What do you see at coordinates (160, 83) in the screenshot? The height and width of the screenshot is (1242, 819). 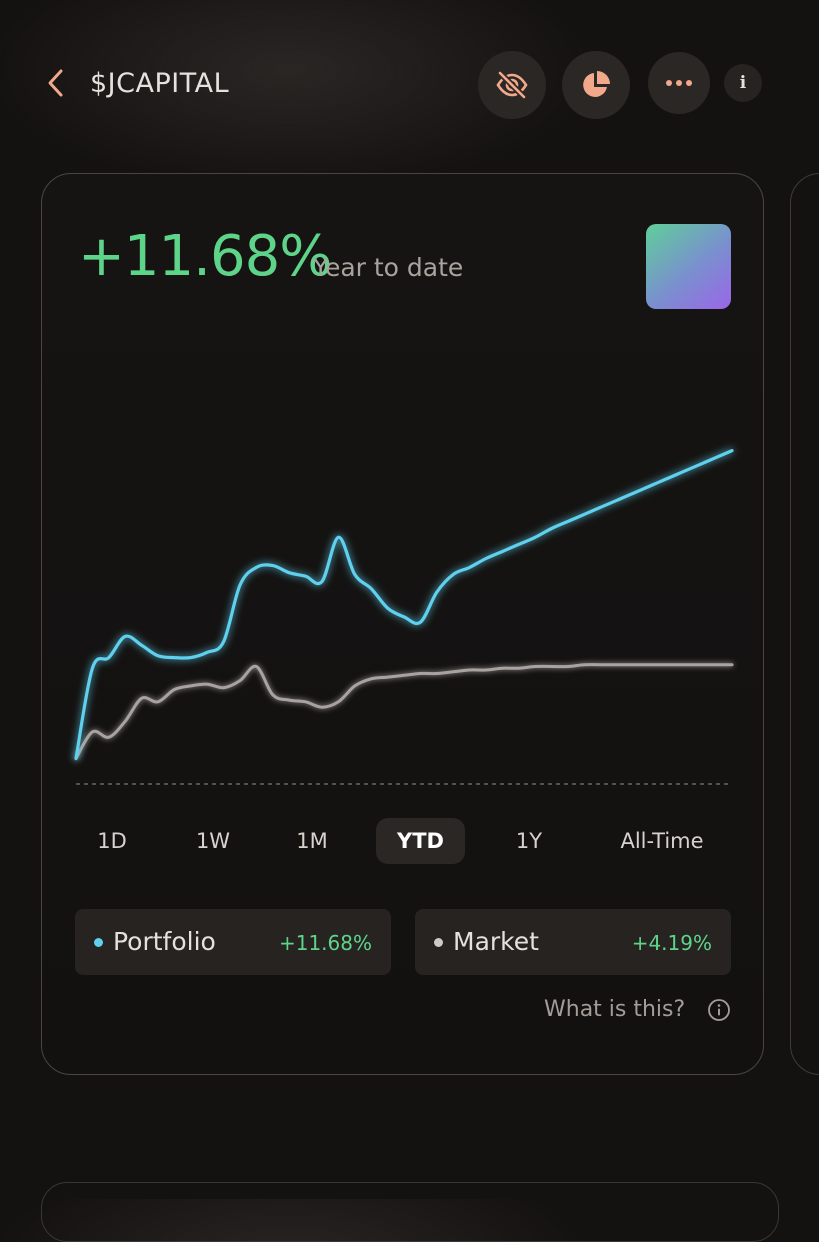 I see `page-title: $JCAPITAL` at bounding box center [160, 83].